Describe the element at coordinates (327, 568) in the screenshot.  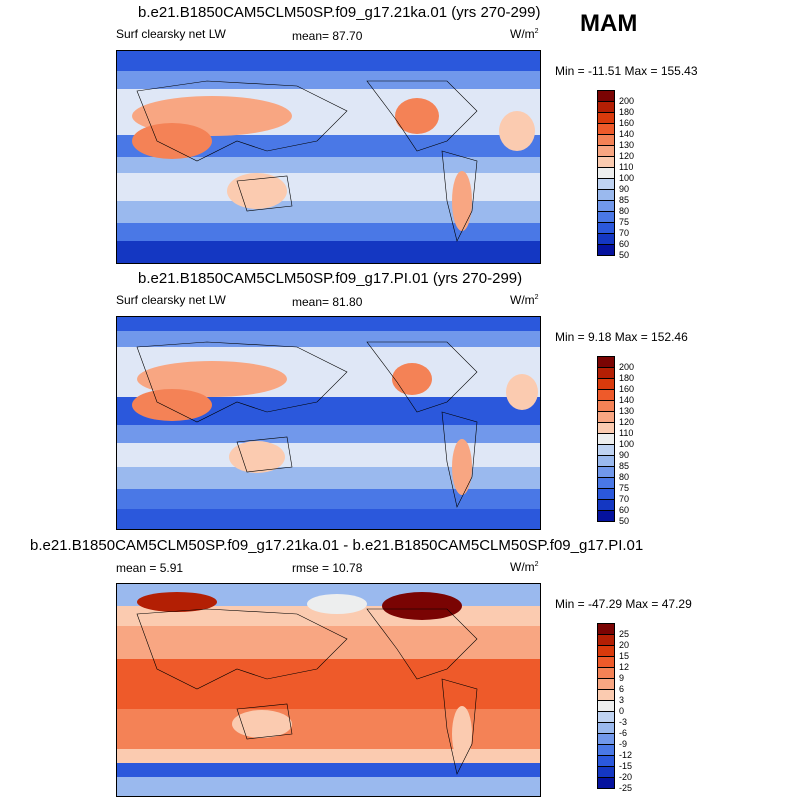
I see `panel-3-rmse-label: rmse = 10.78` at that location.